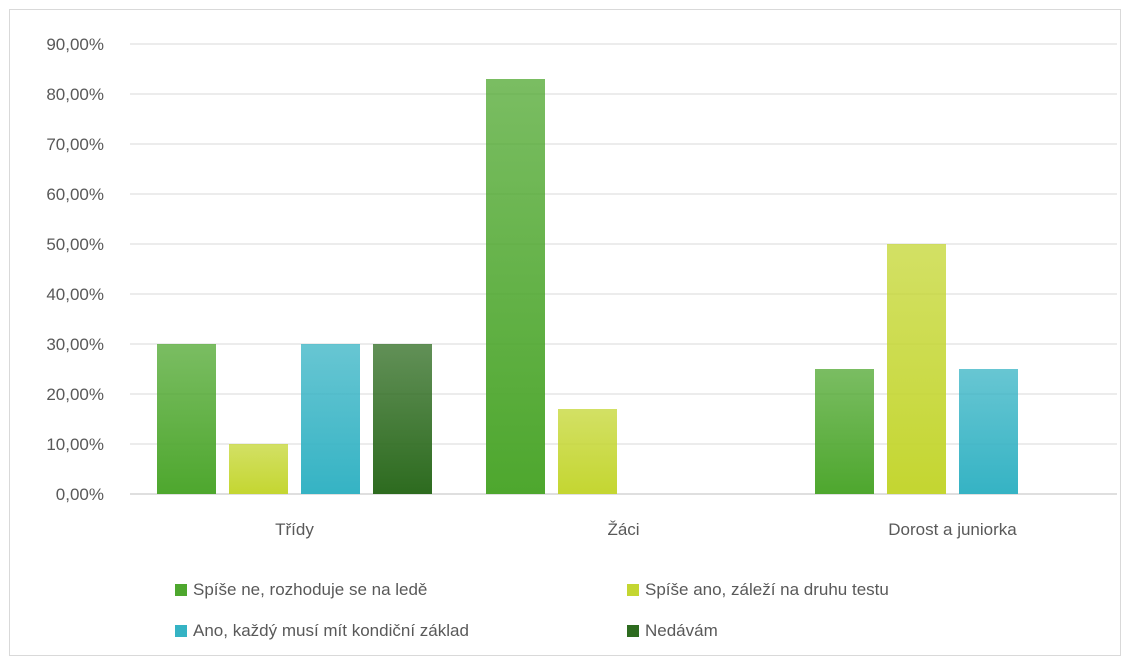 This screenshot has width=1131, height=665. I want to click on y-tick-label: 90,00%, so click(75, 44).